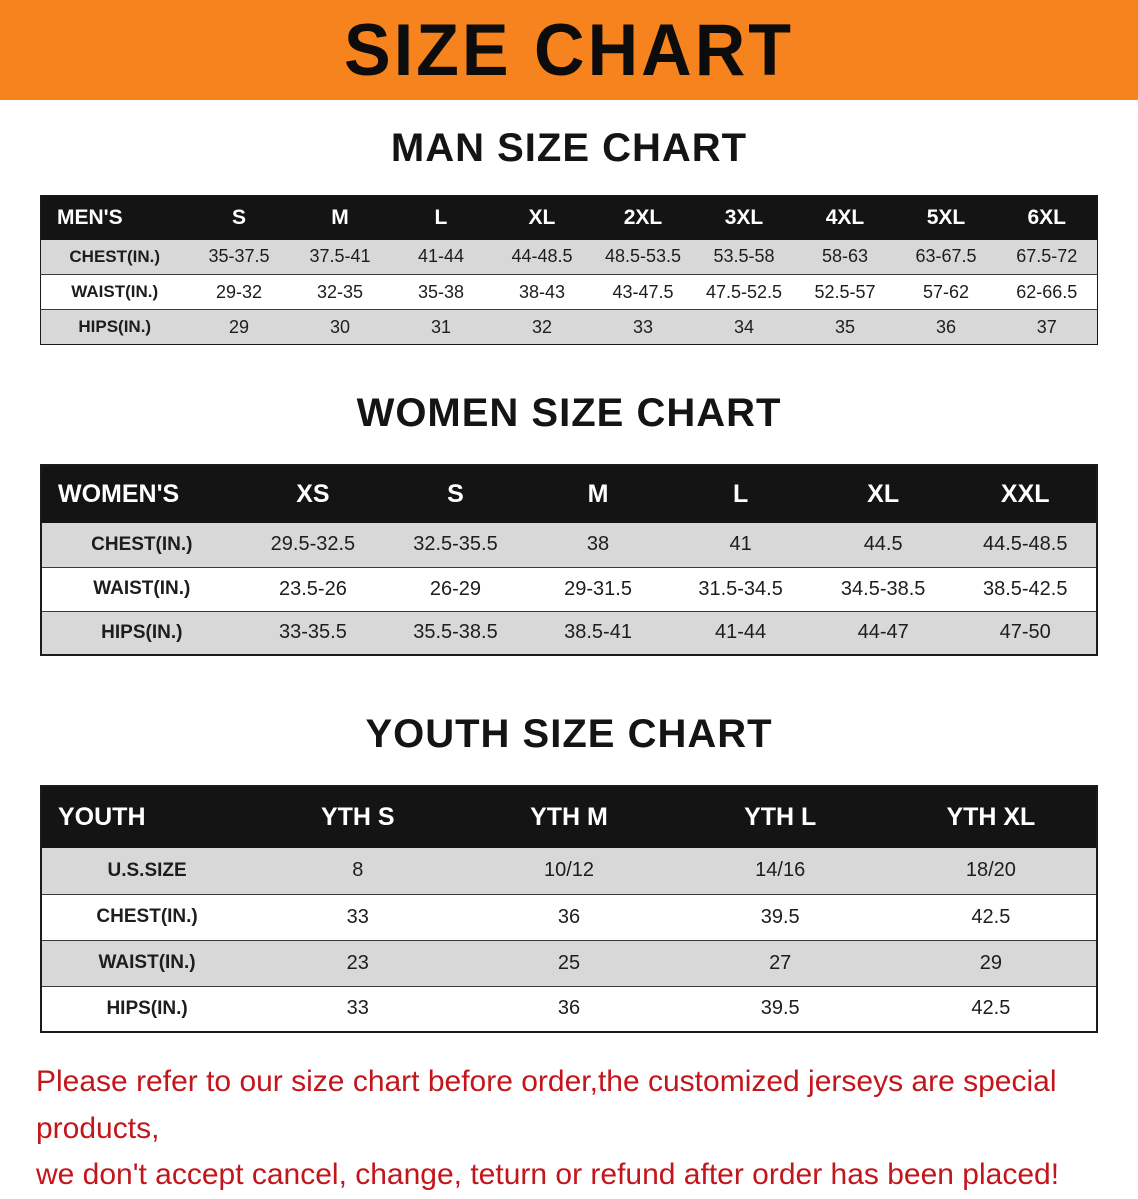 The width and height of the screenshot is (1138, 1199). What do you see at coordinates (239, 292) in the screenshot?
I see `measurement-value: 29-32` at bounding box center [239, 292].